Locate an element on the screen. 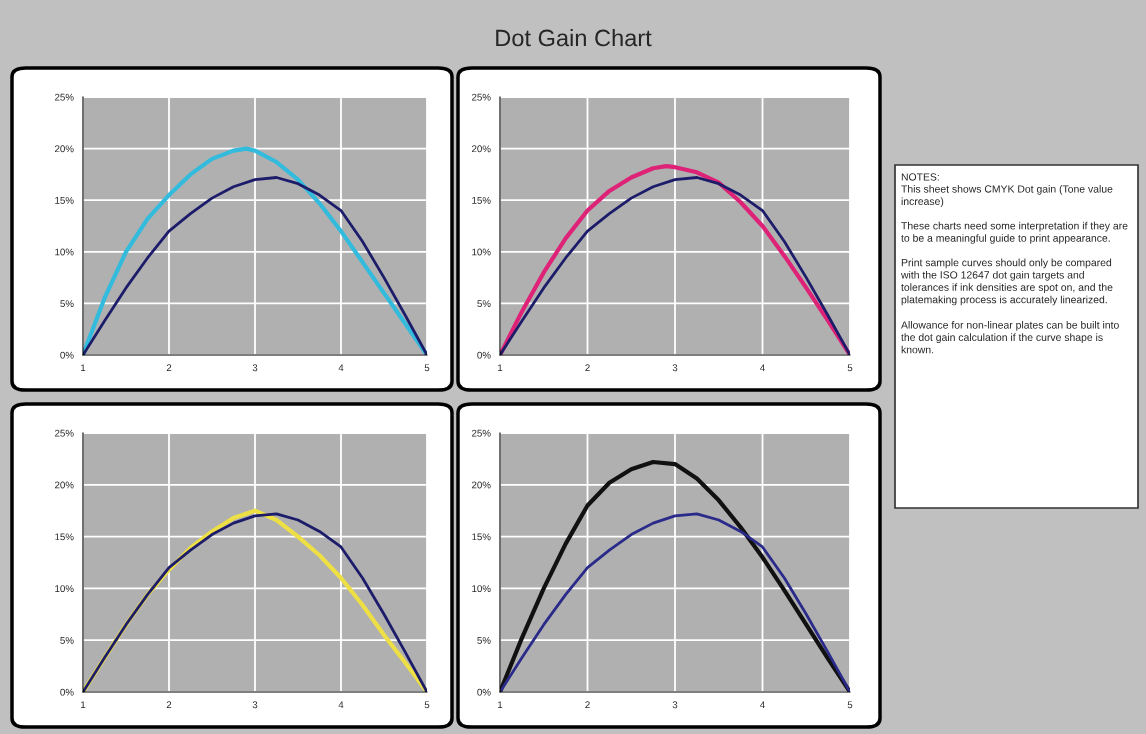 This screenshot has width=1146, height=734. text: These charts need some interpretation if they are to be a meaningful guide to print appearance. is located at coordinates (1014, 232).